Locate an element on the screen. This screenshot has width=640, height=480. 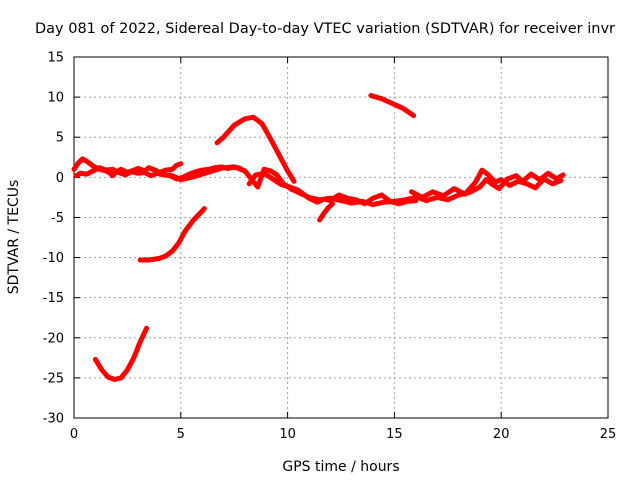
x-tick-label: 20 is located at coordinates (501, 434).